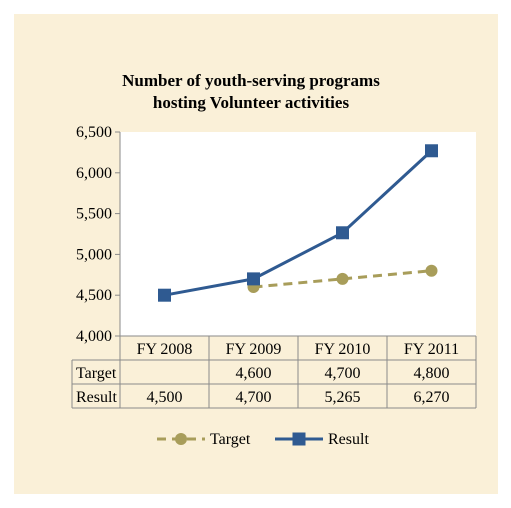  What do you see at coordinates (94, 214) in the screenshot?
I see `y-tick-label: 5,500` at bounding box center [94, 214].